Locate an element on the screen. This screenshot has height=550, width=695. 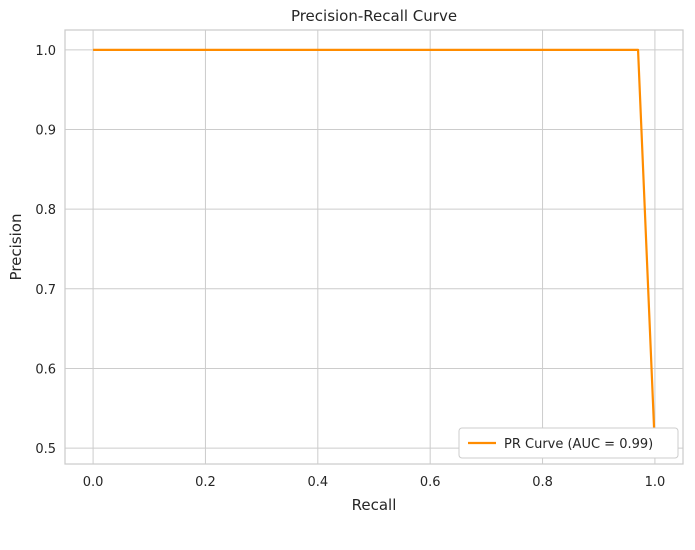
legend-box is located at coordinates (568, 443).